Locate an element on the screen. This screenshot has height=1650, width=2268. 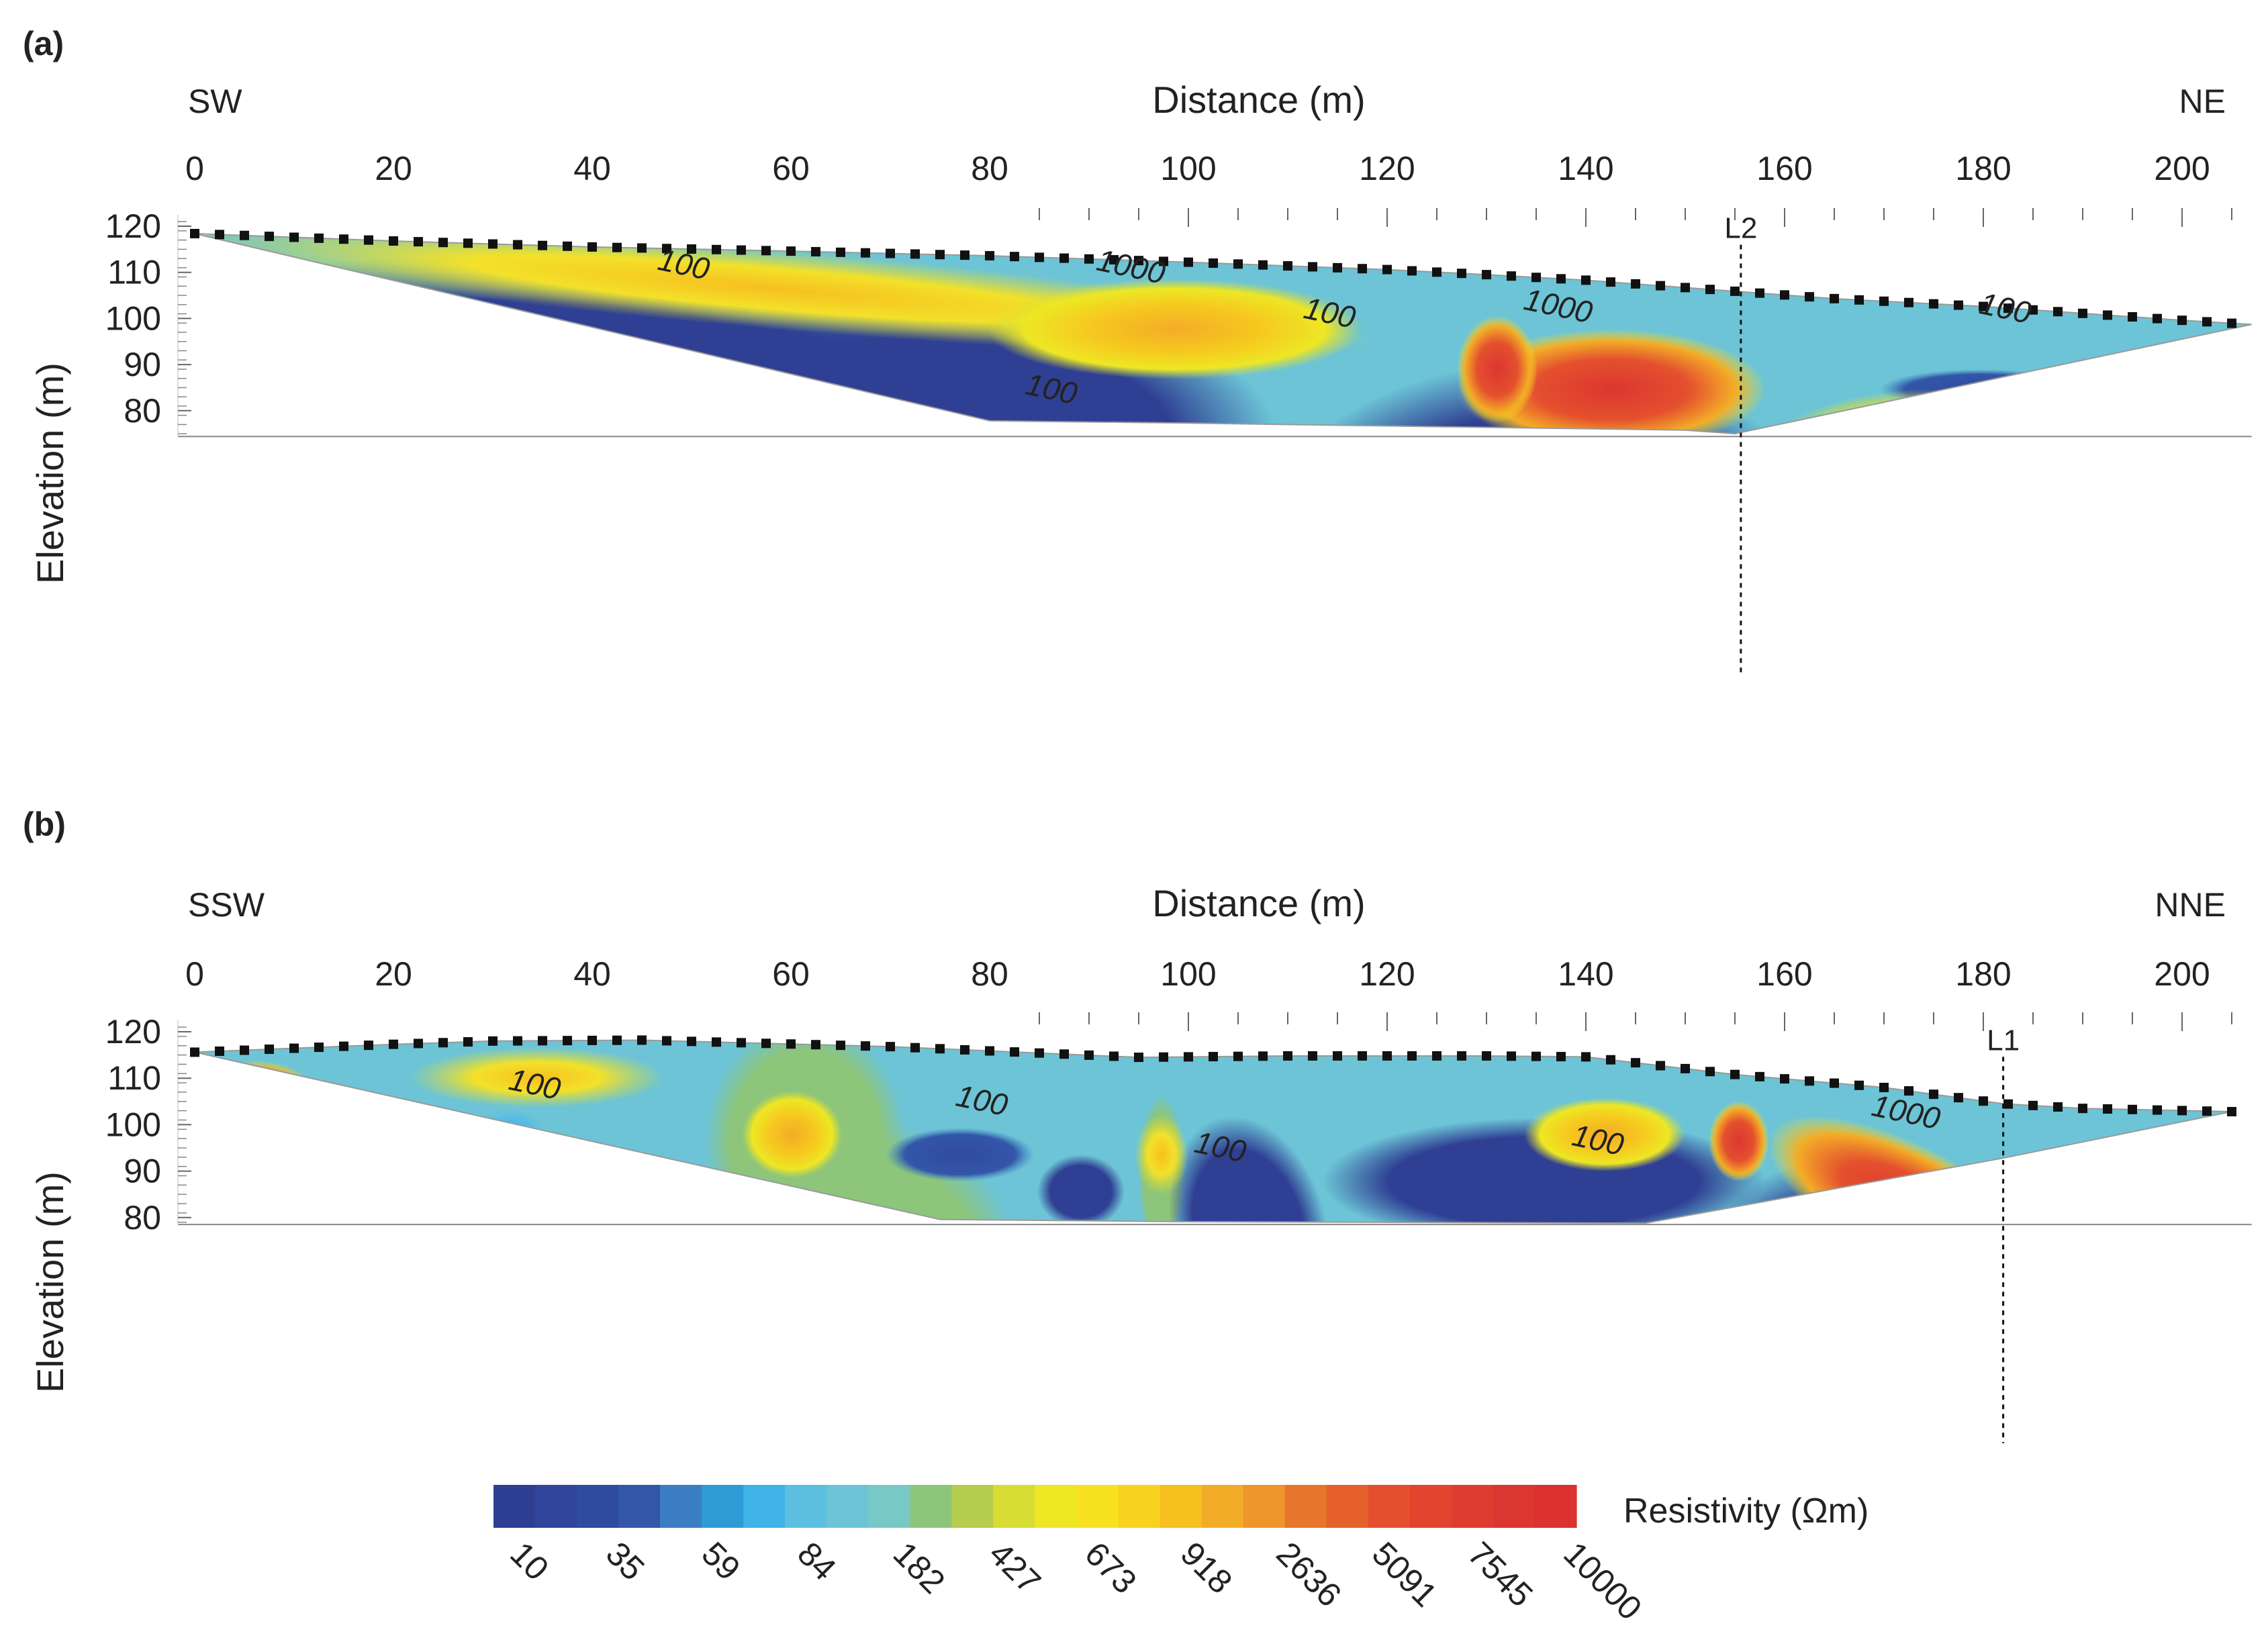
panel-b-y-tick-label: 110 is located at coordinates (134, 1078).